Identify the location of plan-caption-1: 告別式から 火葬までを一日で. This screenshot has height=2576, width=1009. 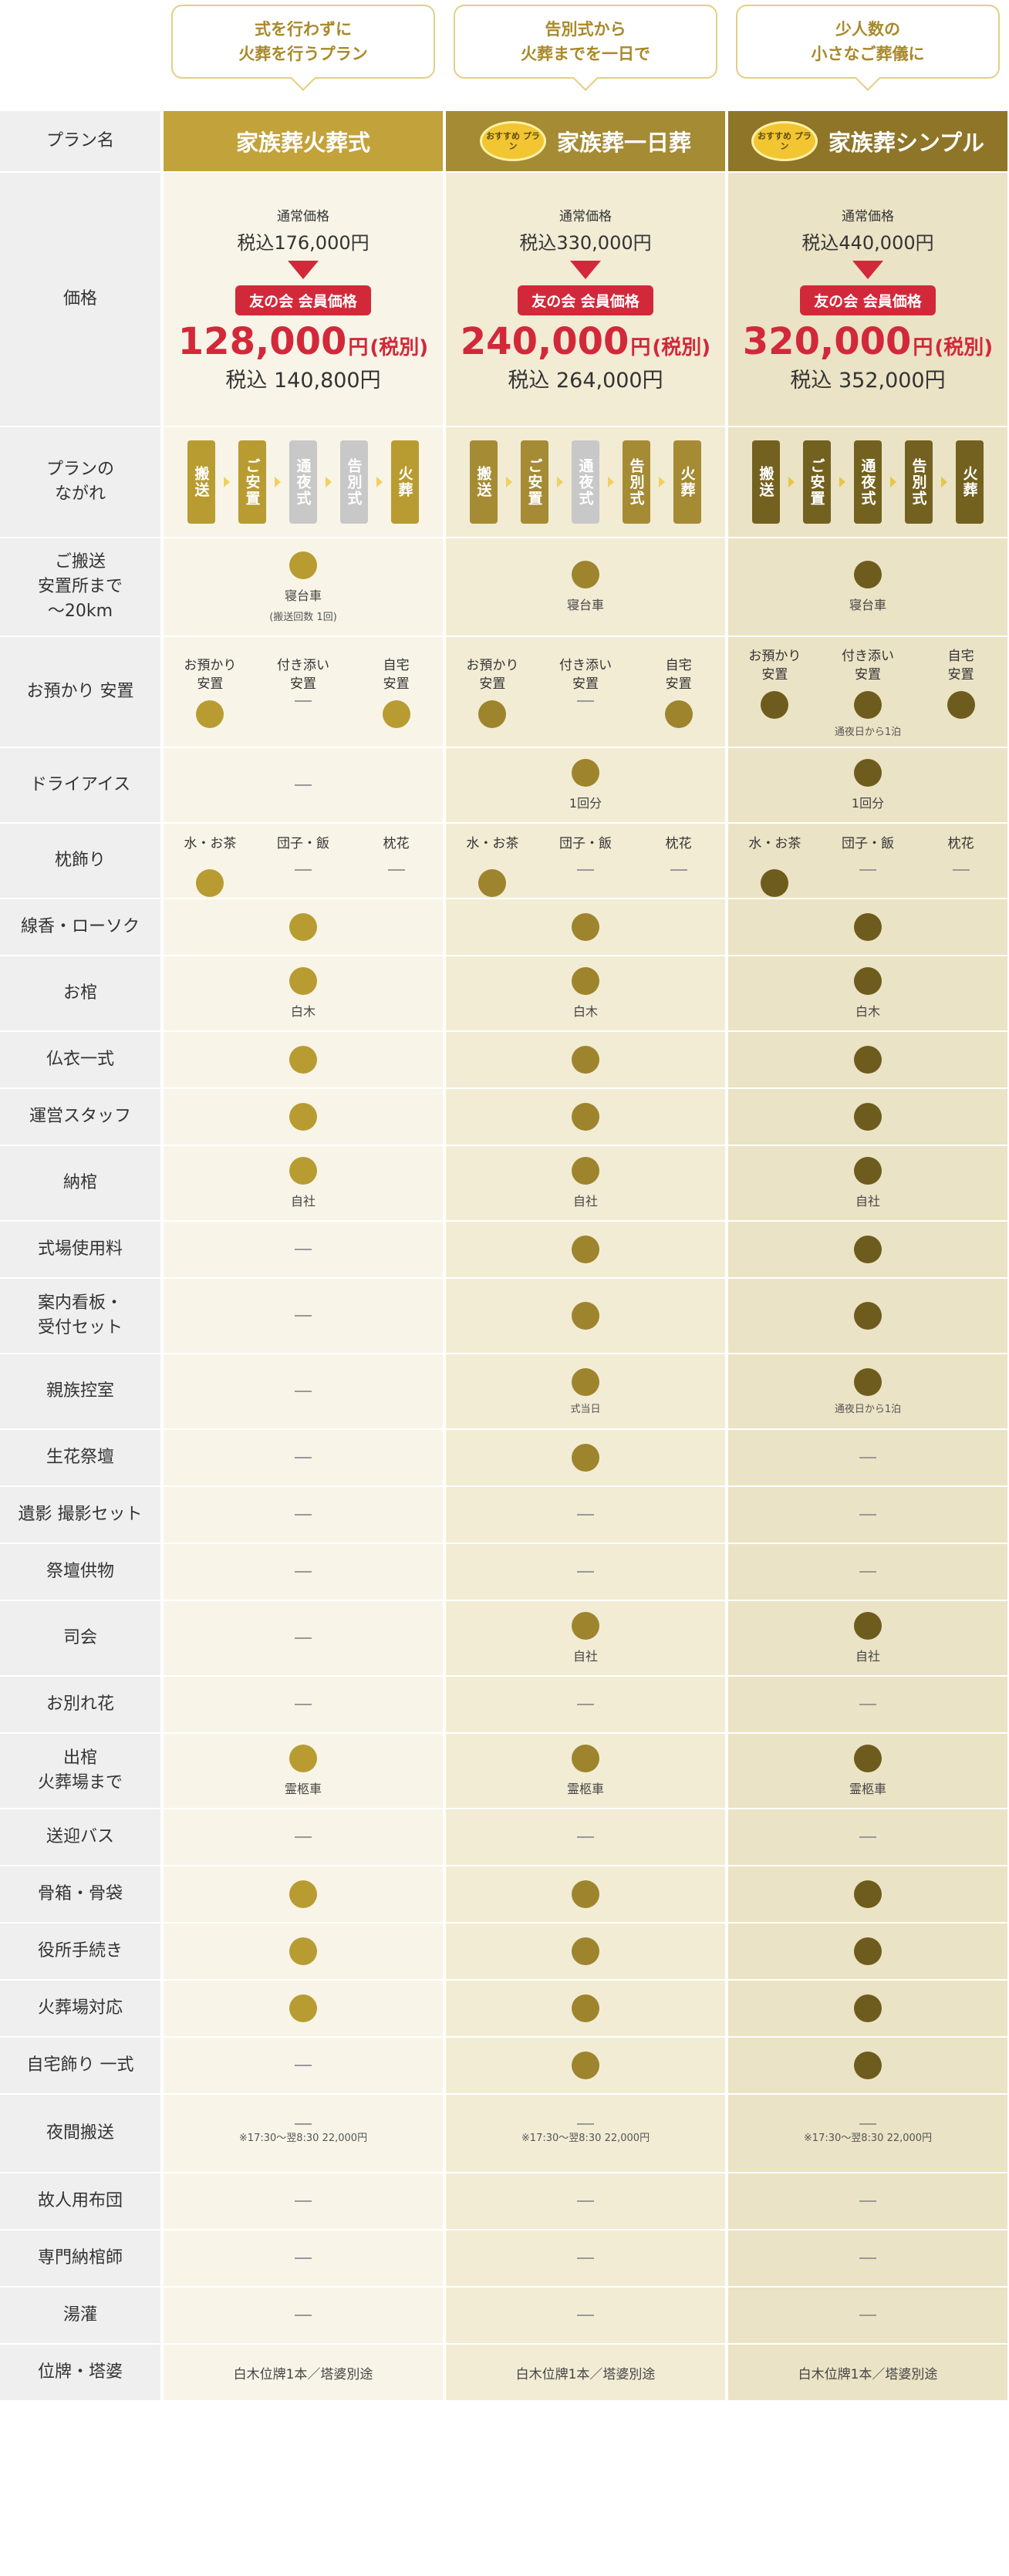
(585, 42).